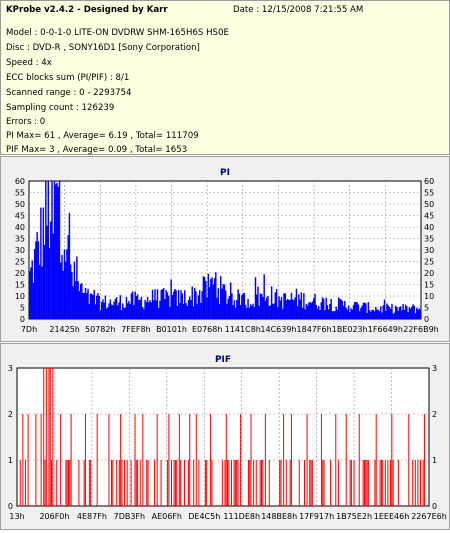 The height and width of the screenshot is (533, 450). Describe the element at coordinates (243, 329) in the screenshot. I see `x-tick-label: 1141C8h` at that location.